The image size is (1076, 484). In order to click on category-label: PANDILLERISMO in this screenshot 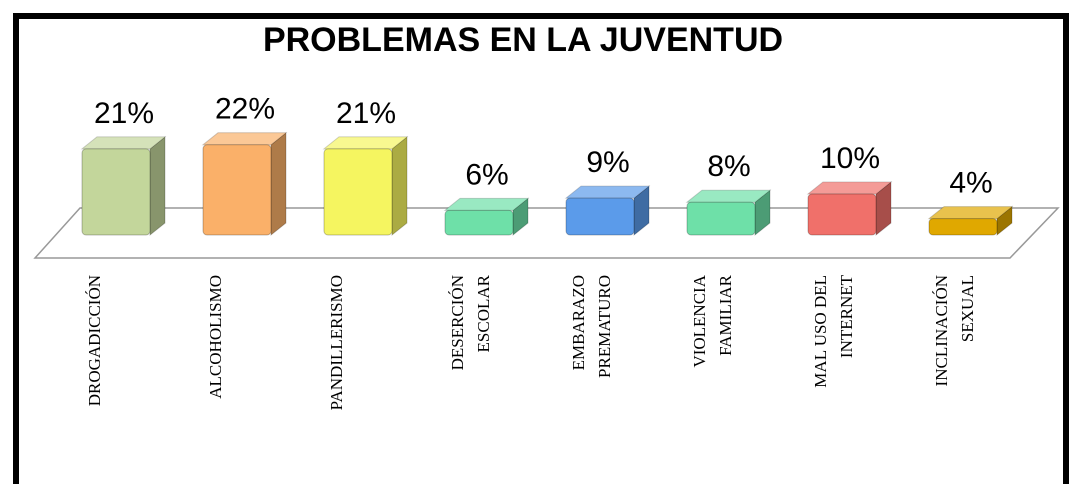, I will do `click(336, 342)`.